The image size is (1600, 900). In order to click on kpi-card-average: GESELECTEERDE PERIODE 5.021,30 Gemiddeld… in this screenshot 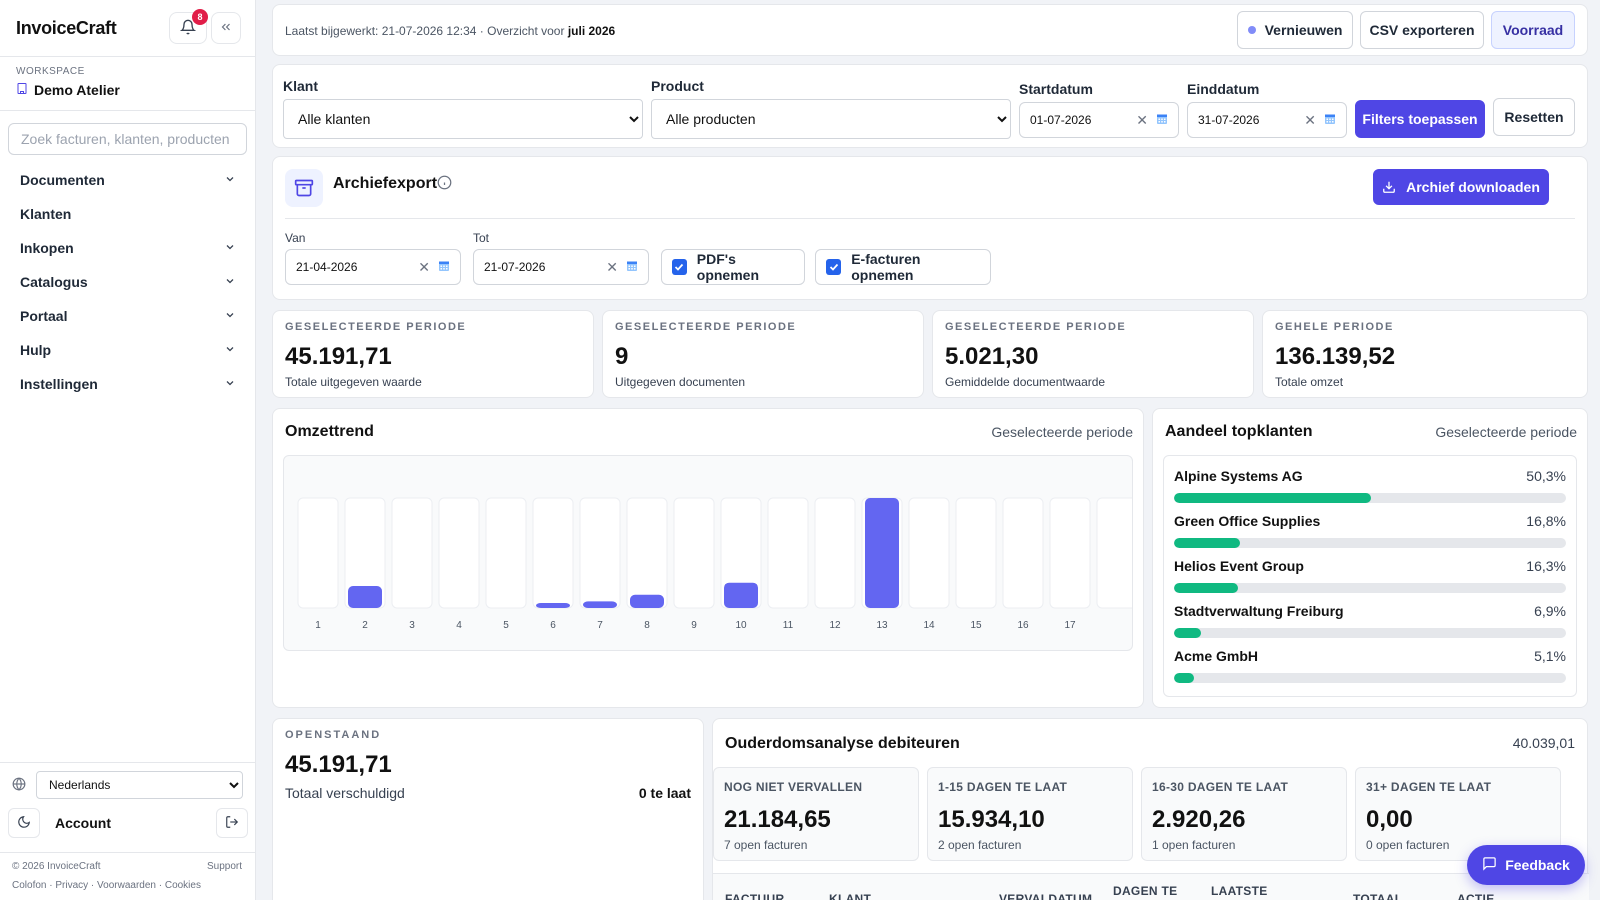, I will do `click(1093, 354)`.